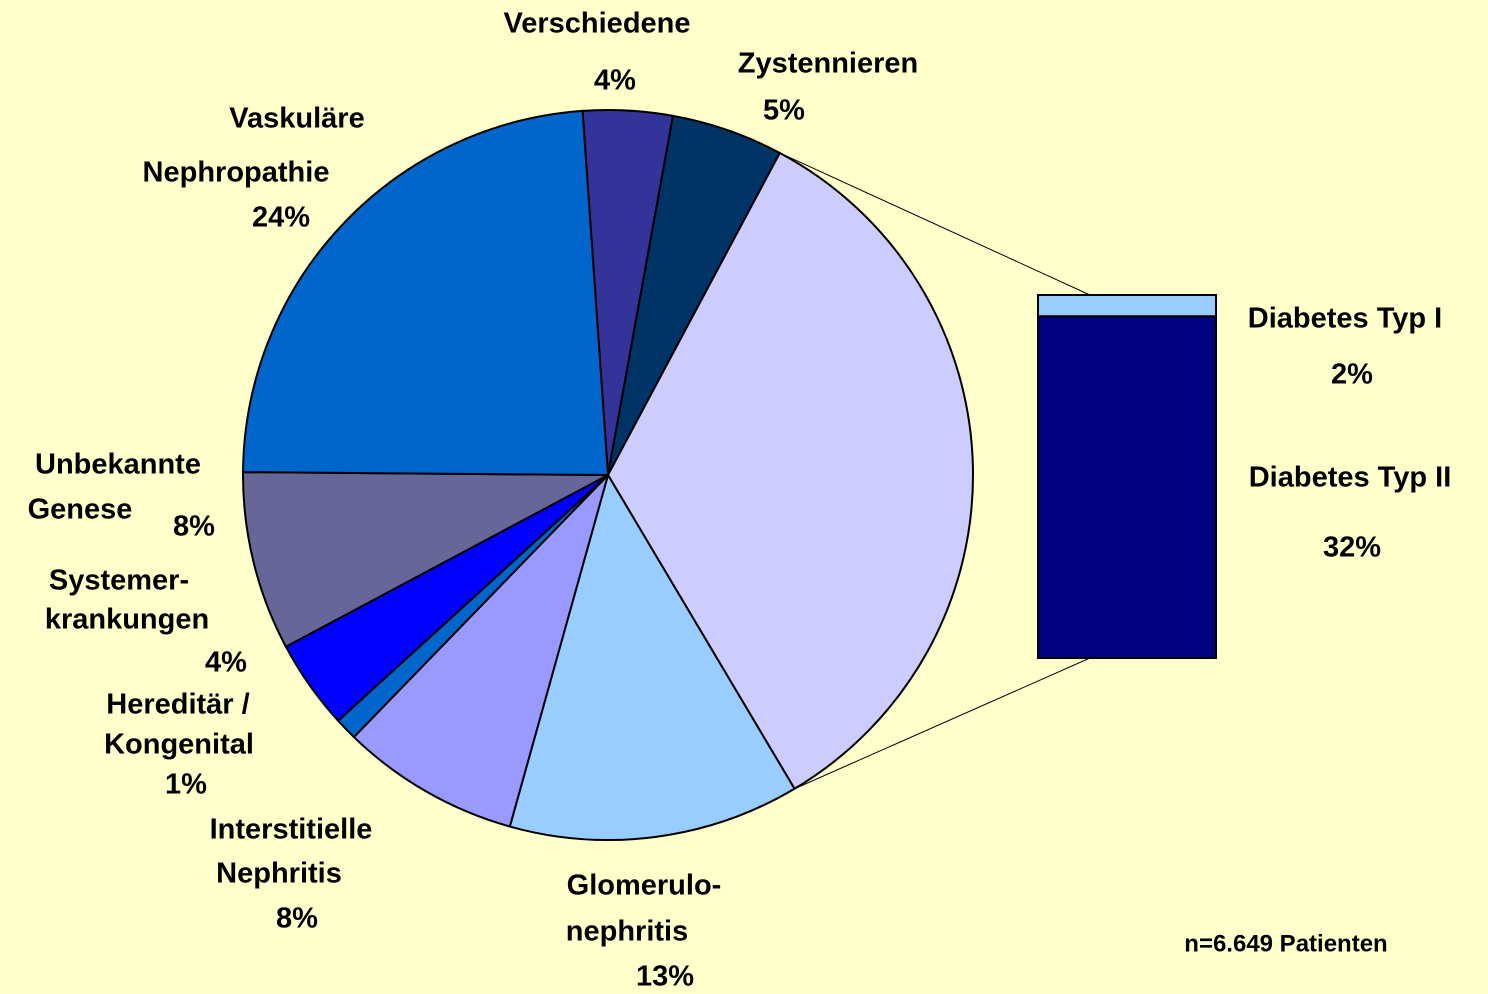  I want to click on slice-label: Nephritis, so click(279, 874).